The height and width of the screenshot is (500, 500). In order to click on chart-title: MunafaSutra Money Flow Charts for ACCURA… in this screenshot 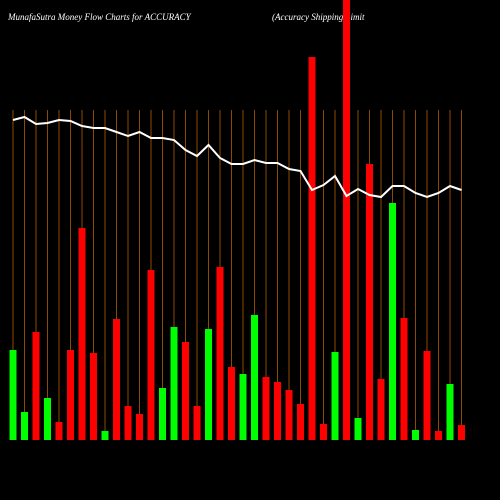, I will do `click(99, 17)`.